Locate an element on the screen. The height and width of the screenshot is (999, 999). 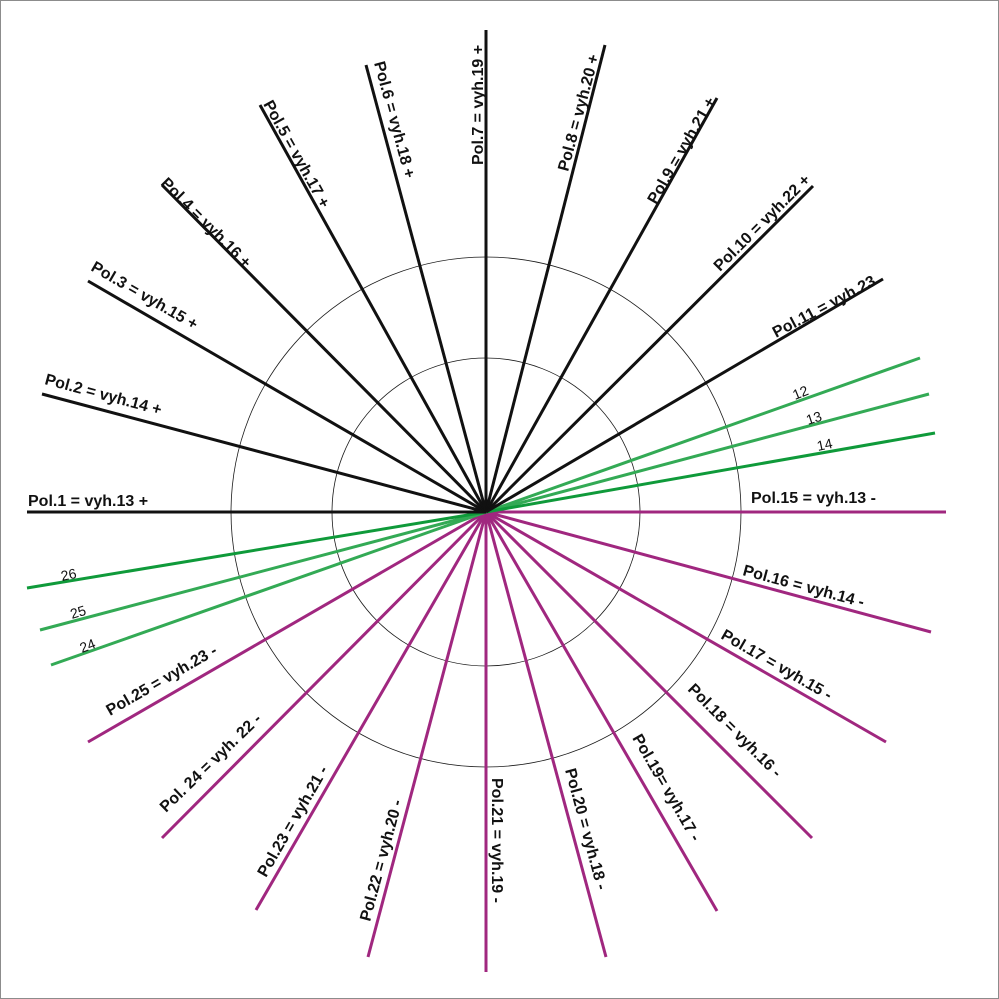
ray-pol17 is located at coordinates (686, 627).